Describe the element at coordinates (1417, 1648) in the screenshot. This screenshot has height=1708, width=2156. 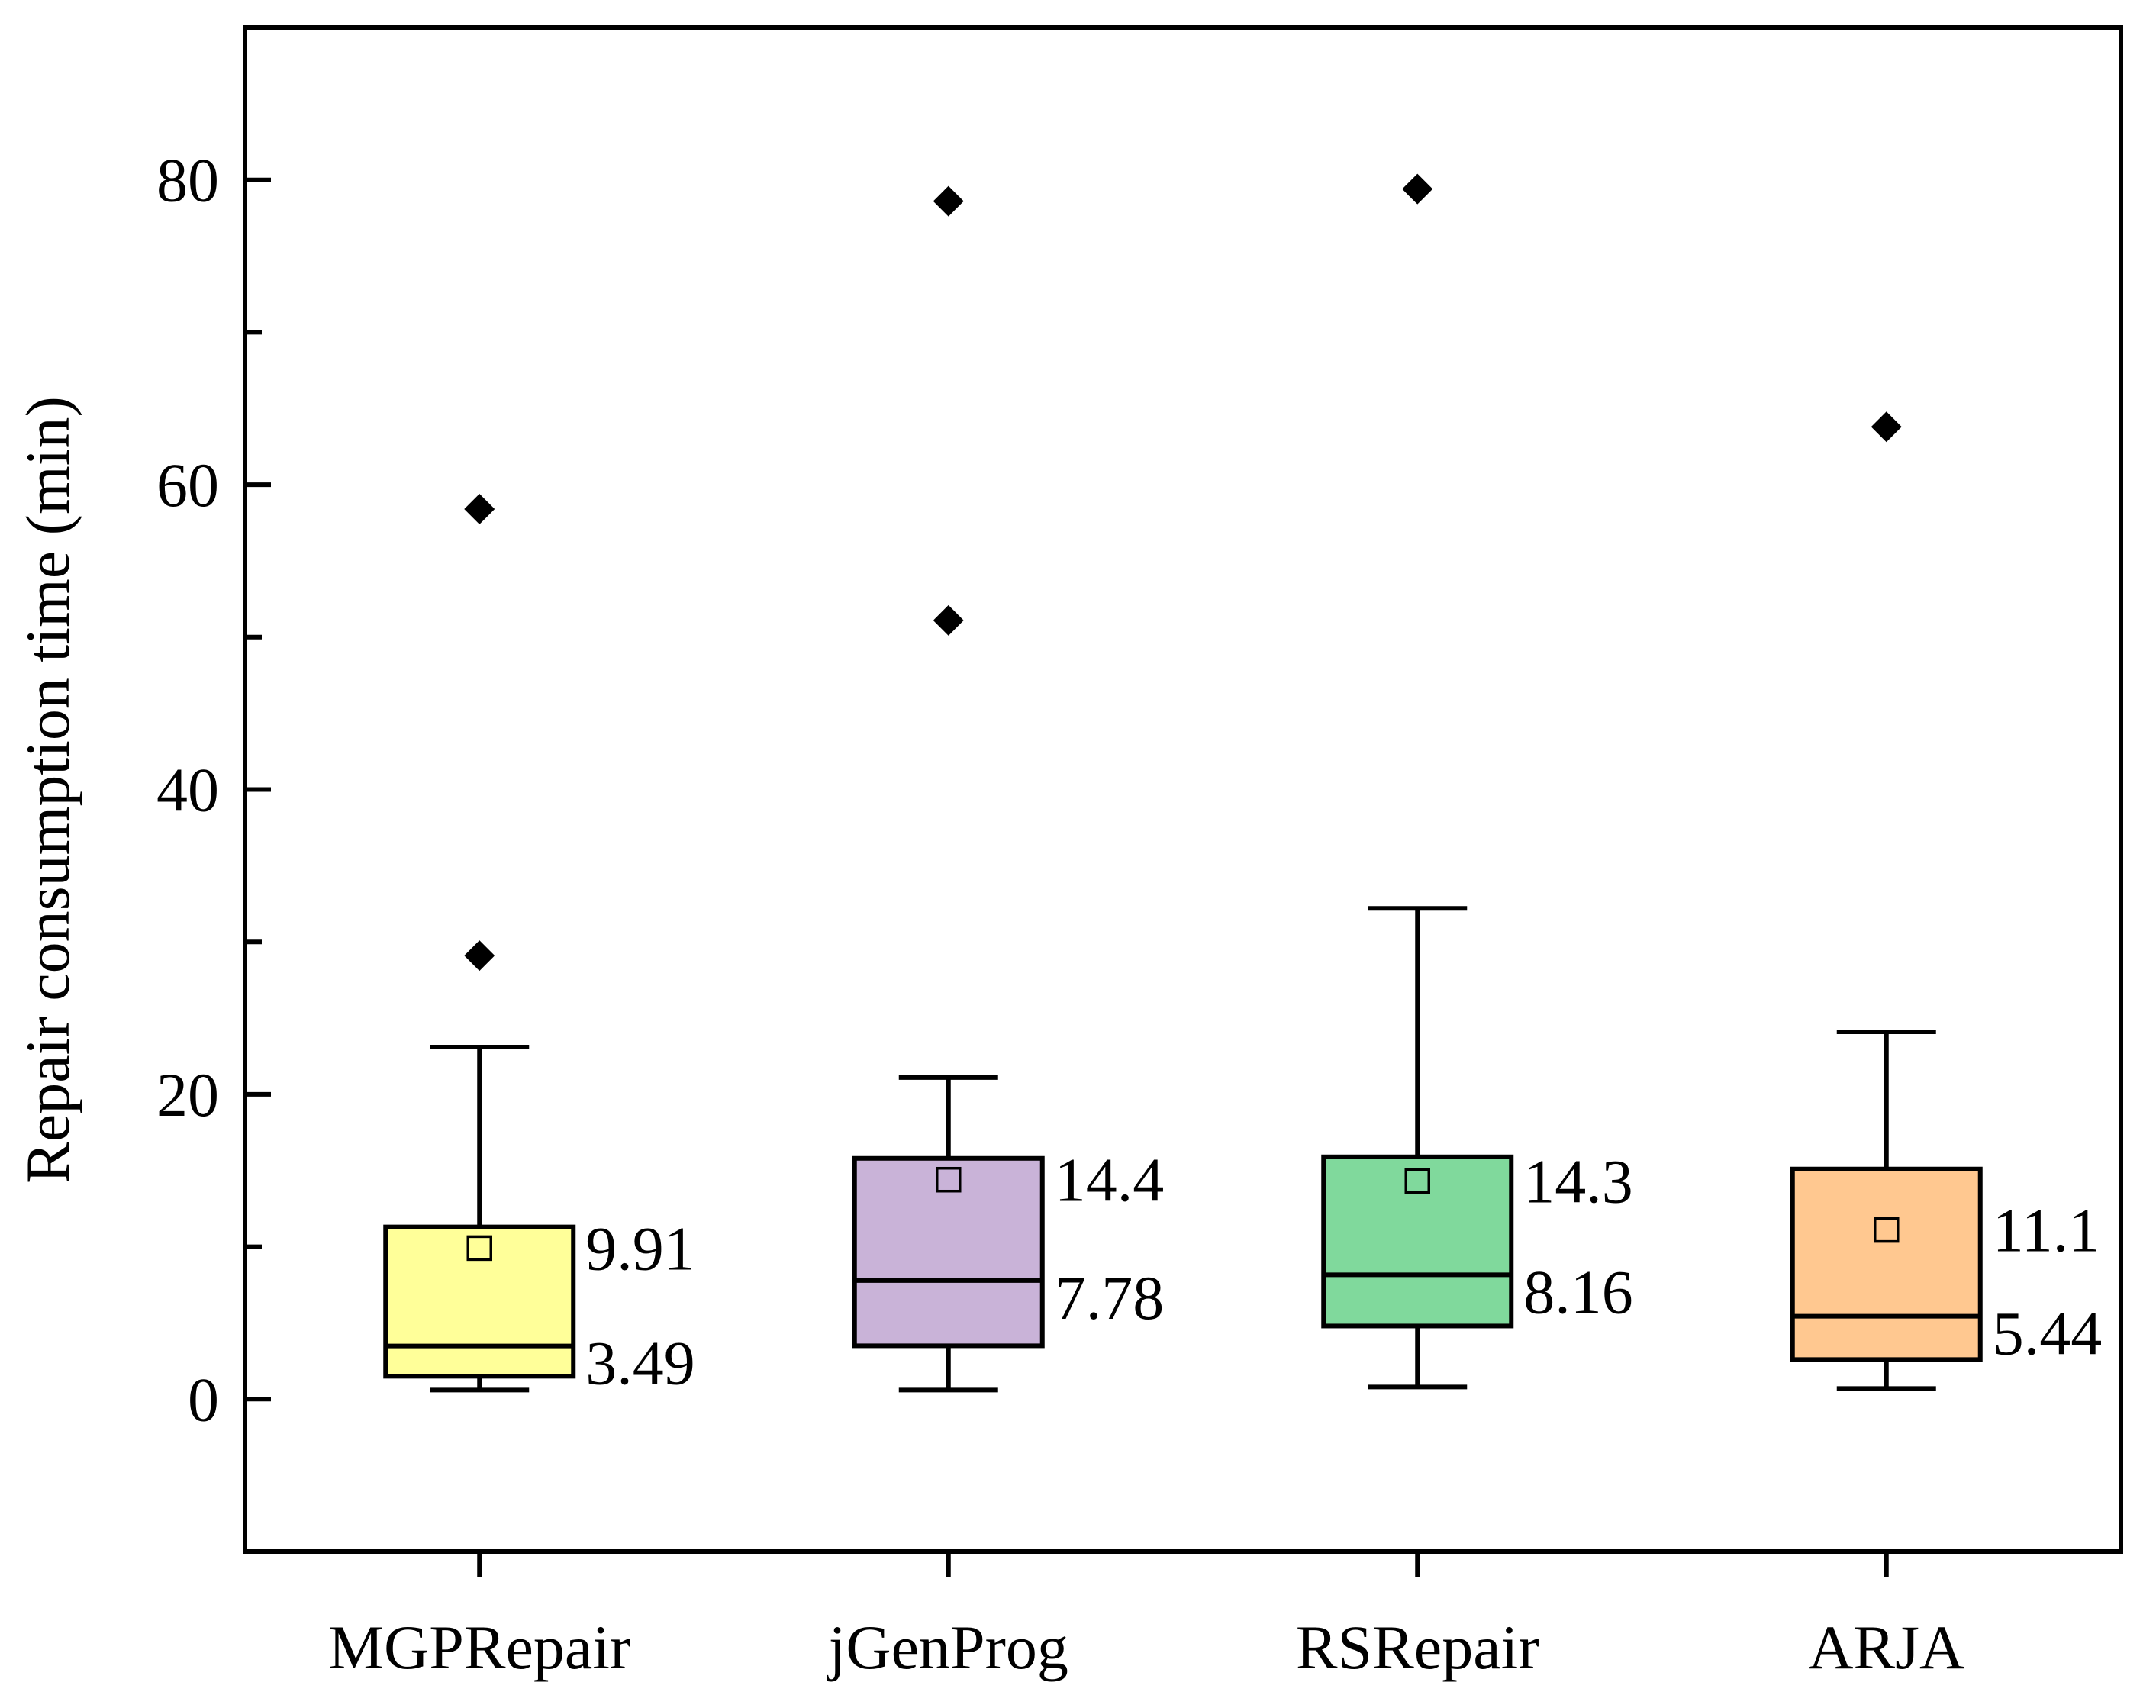
I see `x-tick-label: RSRepair` at that location.